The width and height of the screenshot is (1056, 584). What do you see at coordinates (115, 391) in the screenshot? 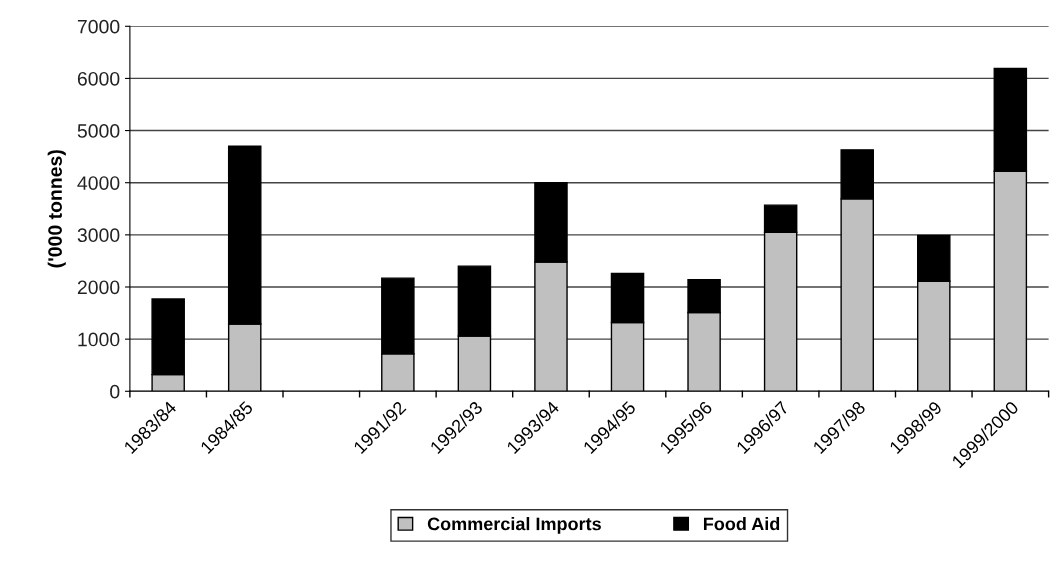
I see `y-tick-label: 0` at bounding box center [115, 391].